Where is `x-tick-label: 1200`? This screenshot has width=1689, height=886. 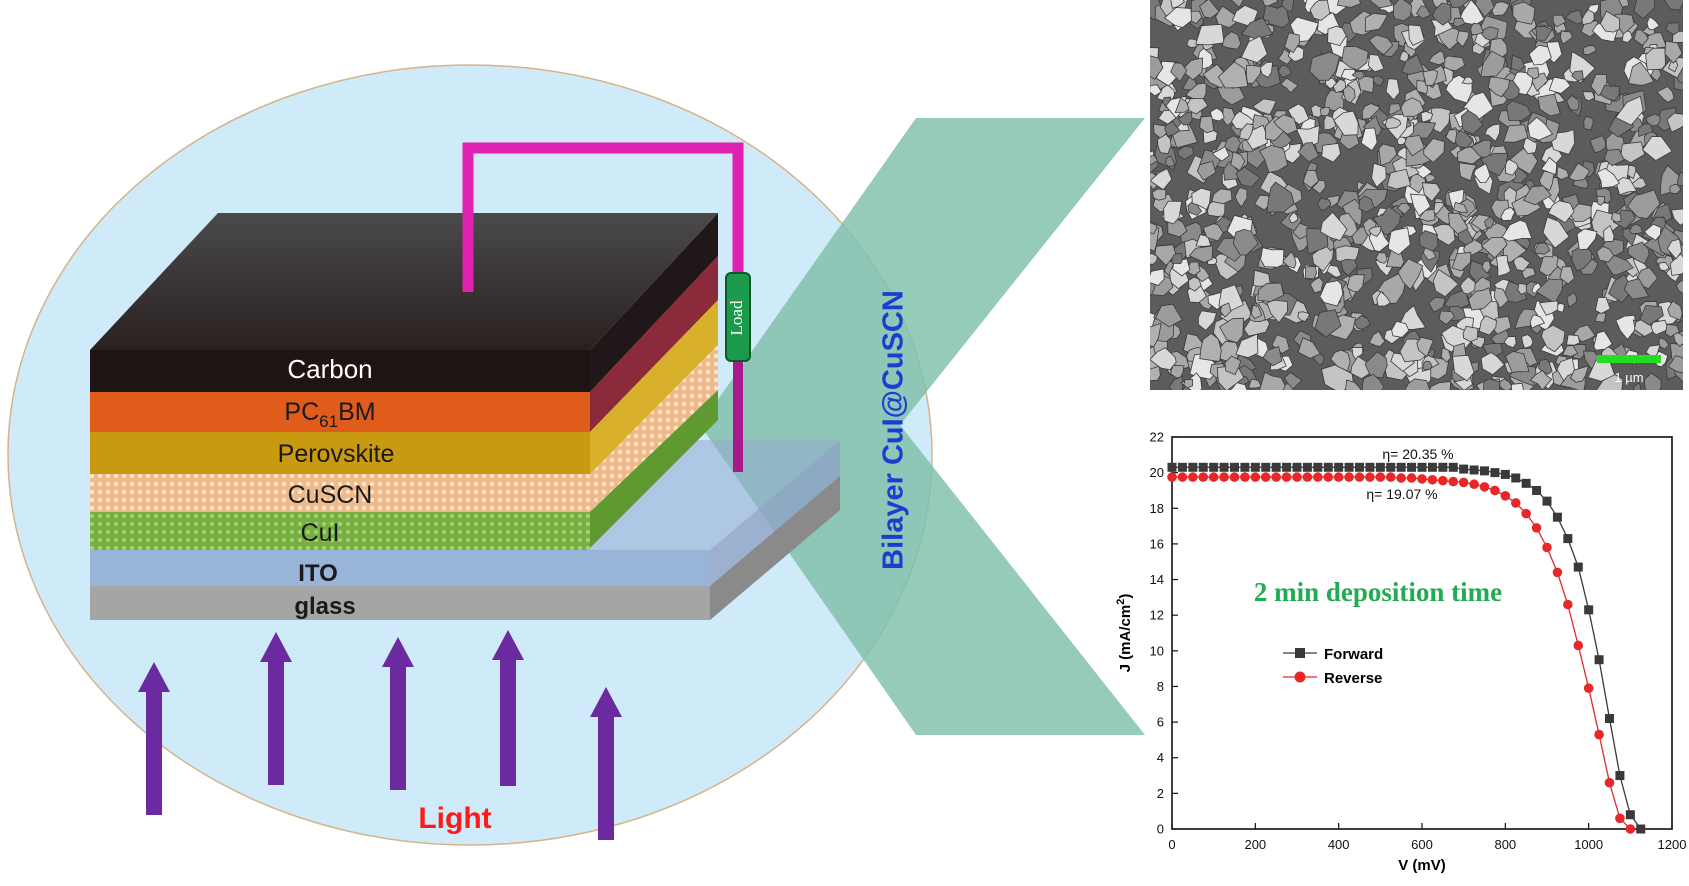 x-tick-label: 1200 is located at coordinates (1672, 844).